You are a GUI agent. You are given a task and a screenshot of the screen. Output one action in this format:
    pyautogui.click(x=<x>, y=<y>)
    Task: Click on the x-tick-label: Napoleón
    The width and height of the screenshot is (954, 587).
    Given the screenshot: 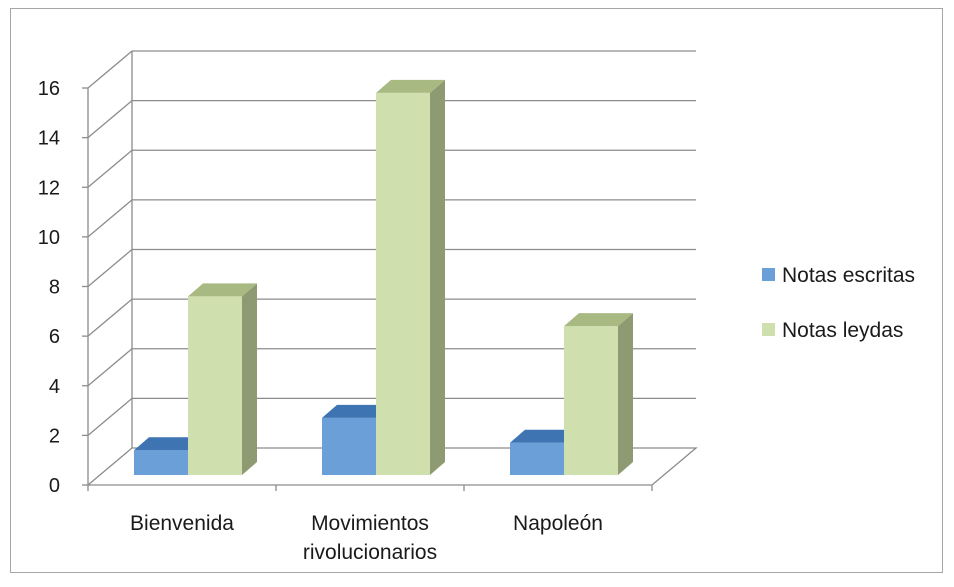 What is the action you would take?
    pyautogui.click(x=558, y=523)
    